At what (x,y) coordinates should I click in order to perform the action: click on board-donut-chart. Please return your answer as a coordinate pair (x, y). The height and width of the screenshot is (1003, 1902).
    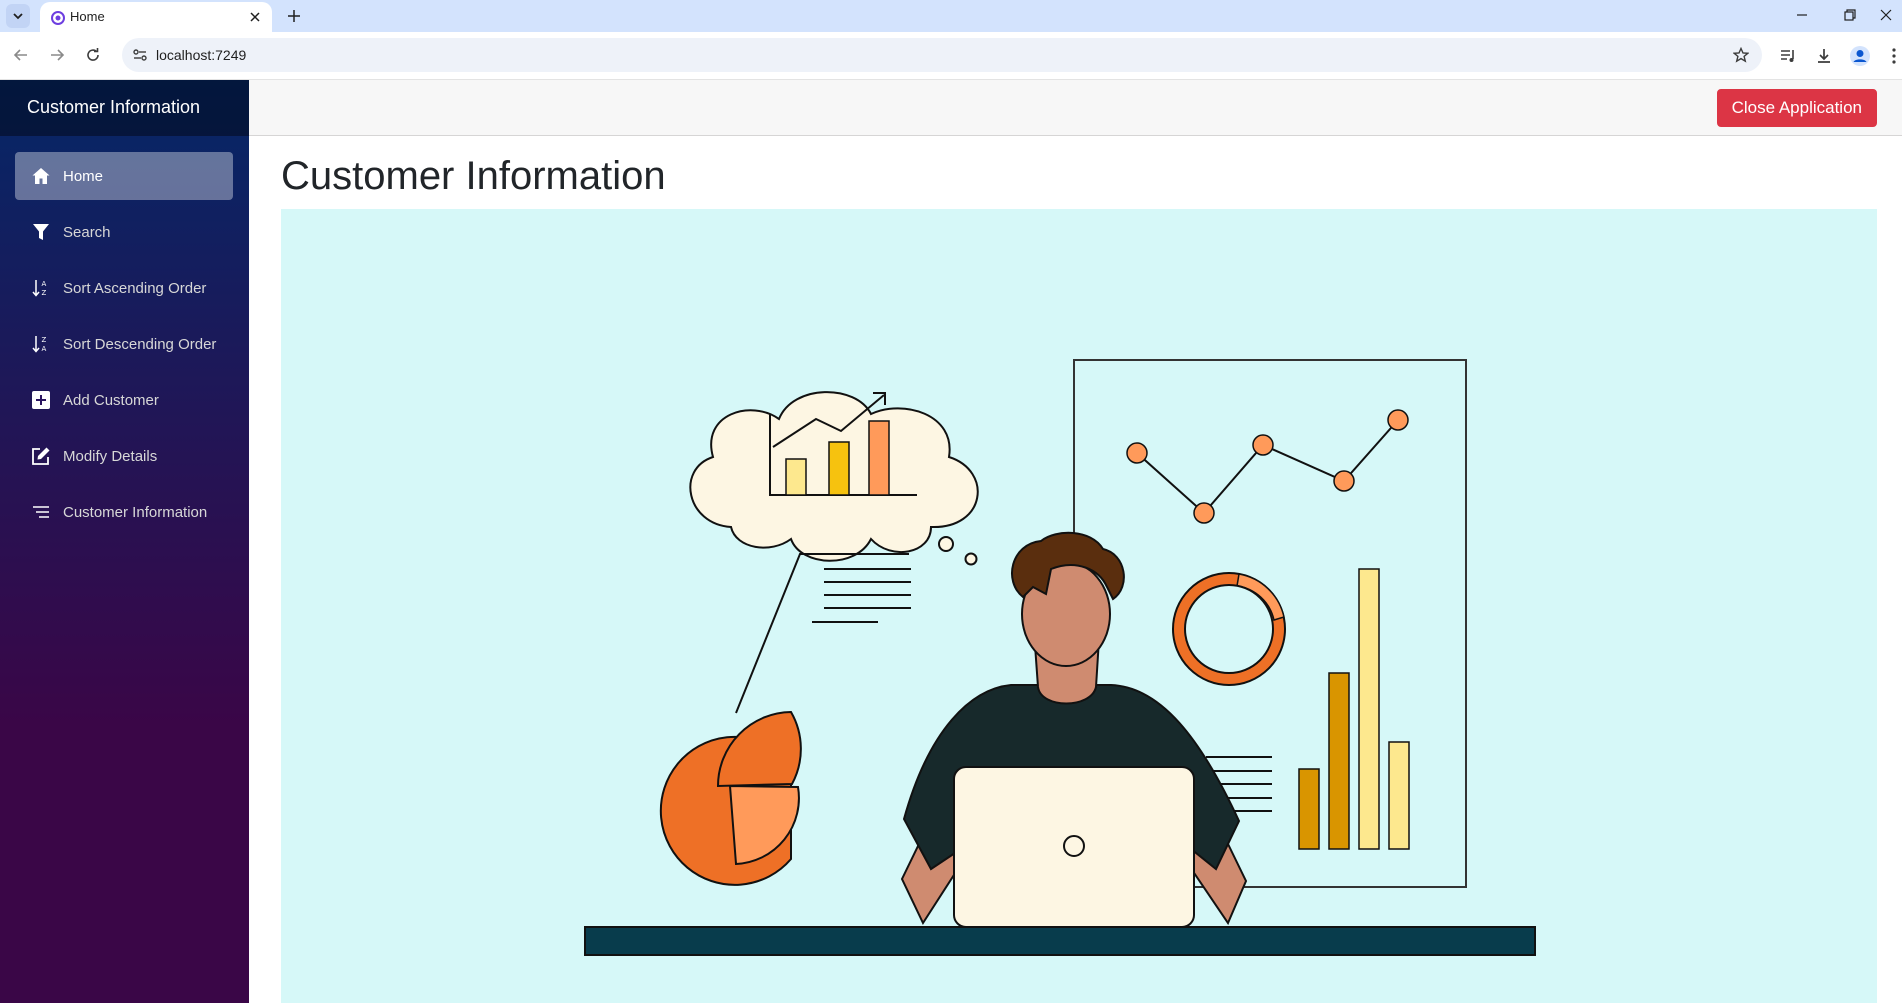
    Looking at the image, I should click on (1229, 629).